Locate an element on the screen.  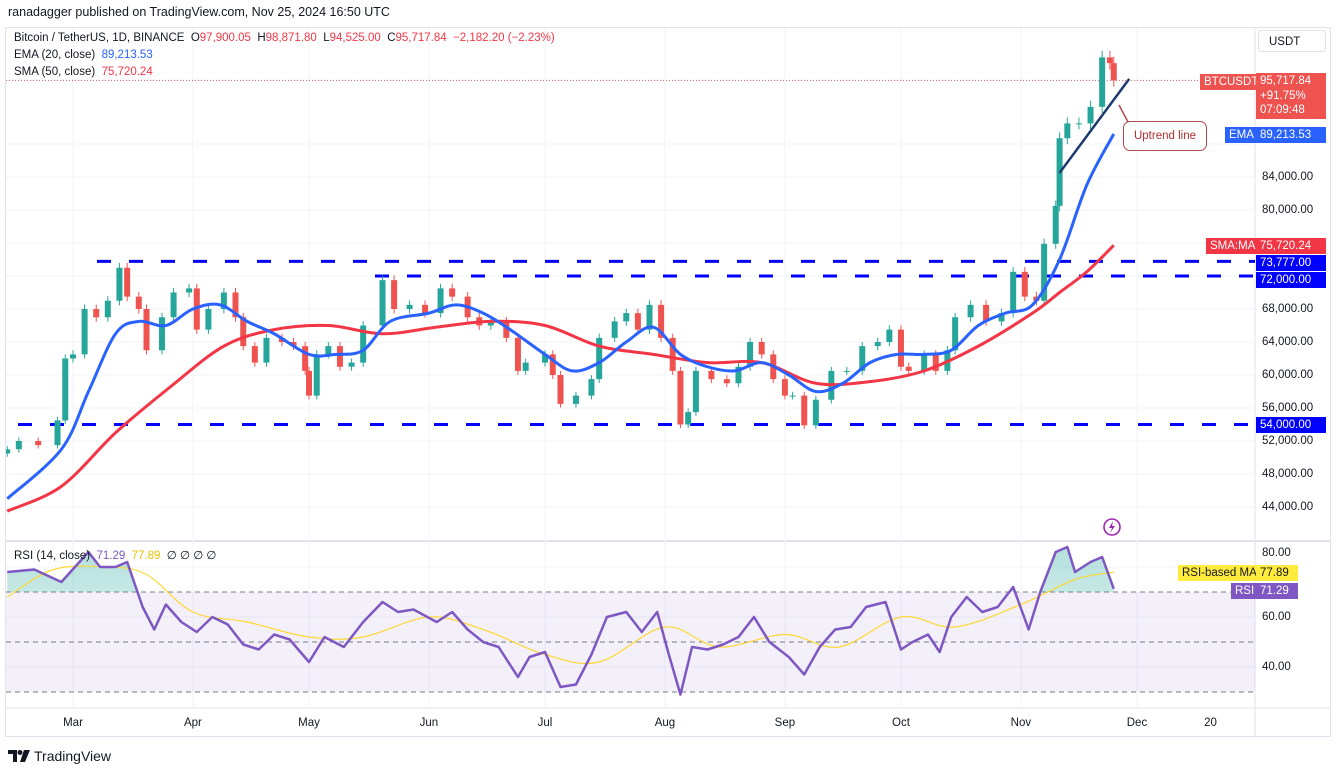
high-value: 98,871.80 is located at coordinates (291, 38).